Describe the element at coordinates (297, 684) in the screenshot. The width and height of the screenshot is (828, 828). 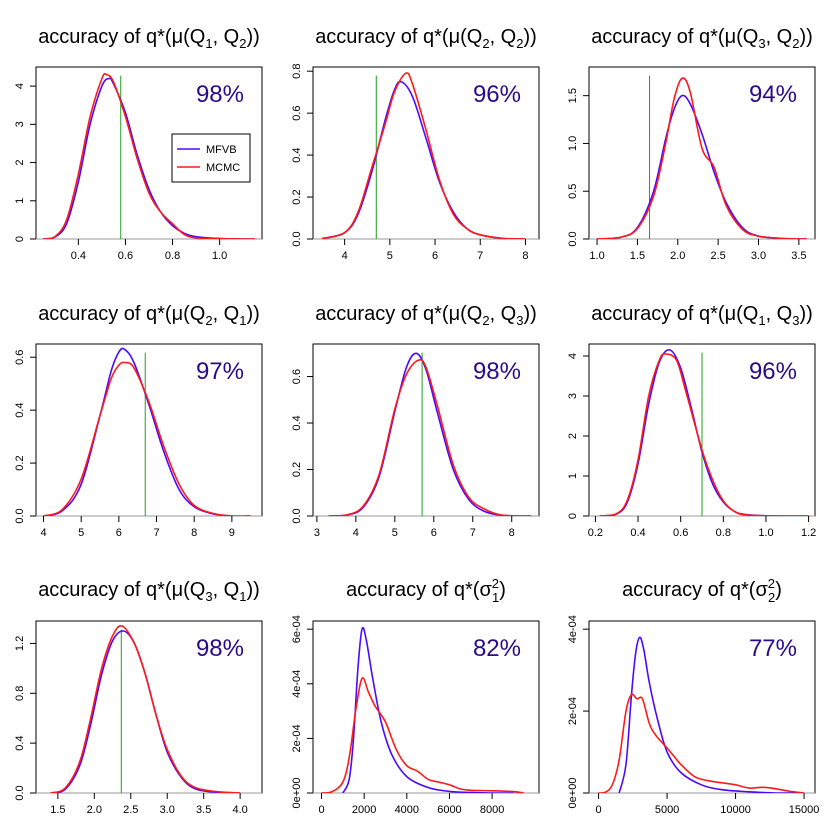
I see `y-tick-label: 4e-04` at that location.